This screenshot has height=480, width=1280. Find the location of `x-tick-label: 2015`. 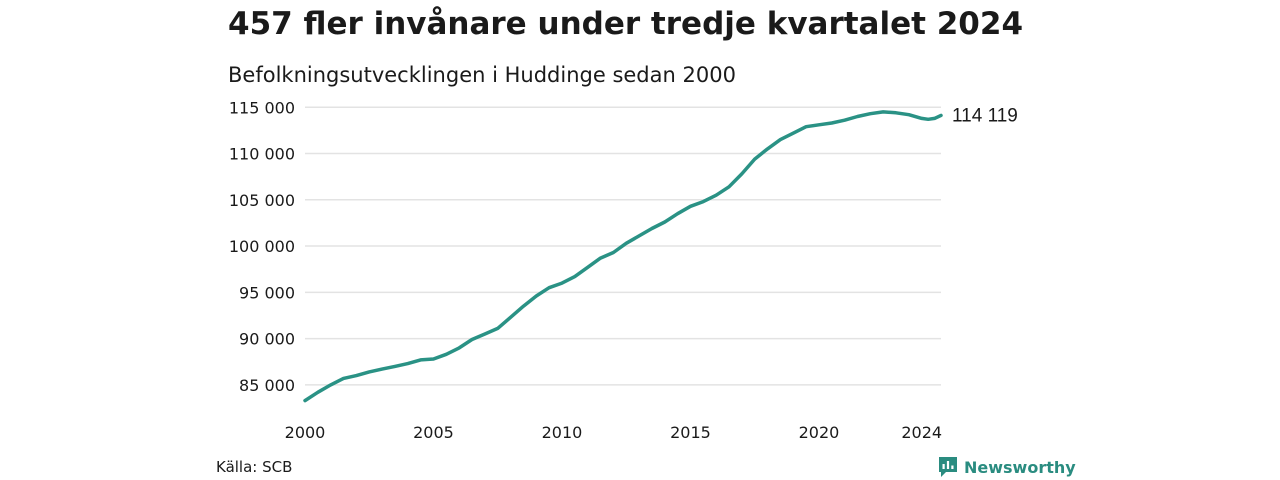

x-tick-label: 2015 is located at coordinates (690, 432).